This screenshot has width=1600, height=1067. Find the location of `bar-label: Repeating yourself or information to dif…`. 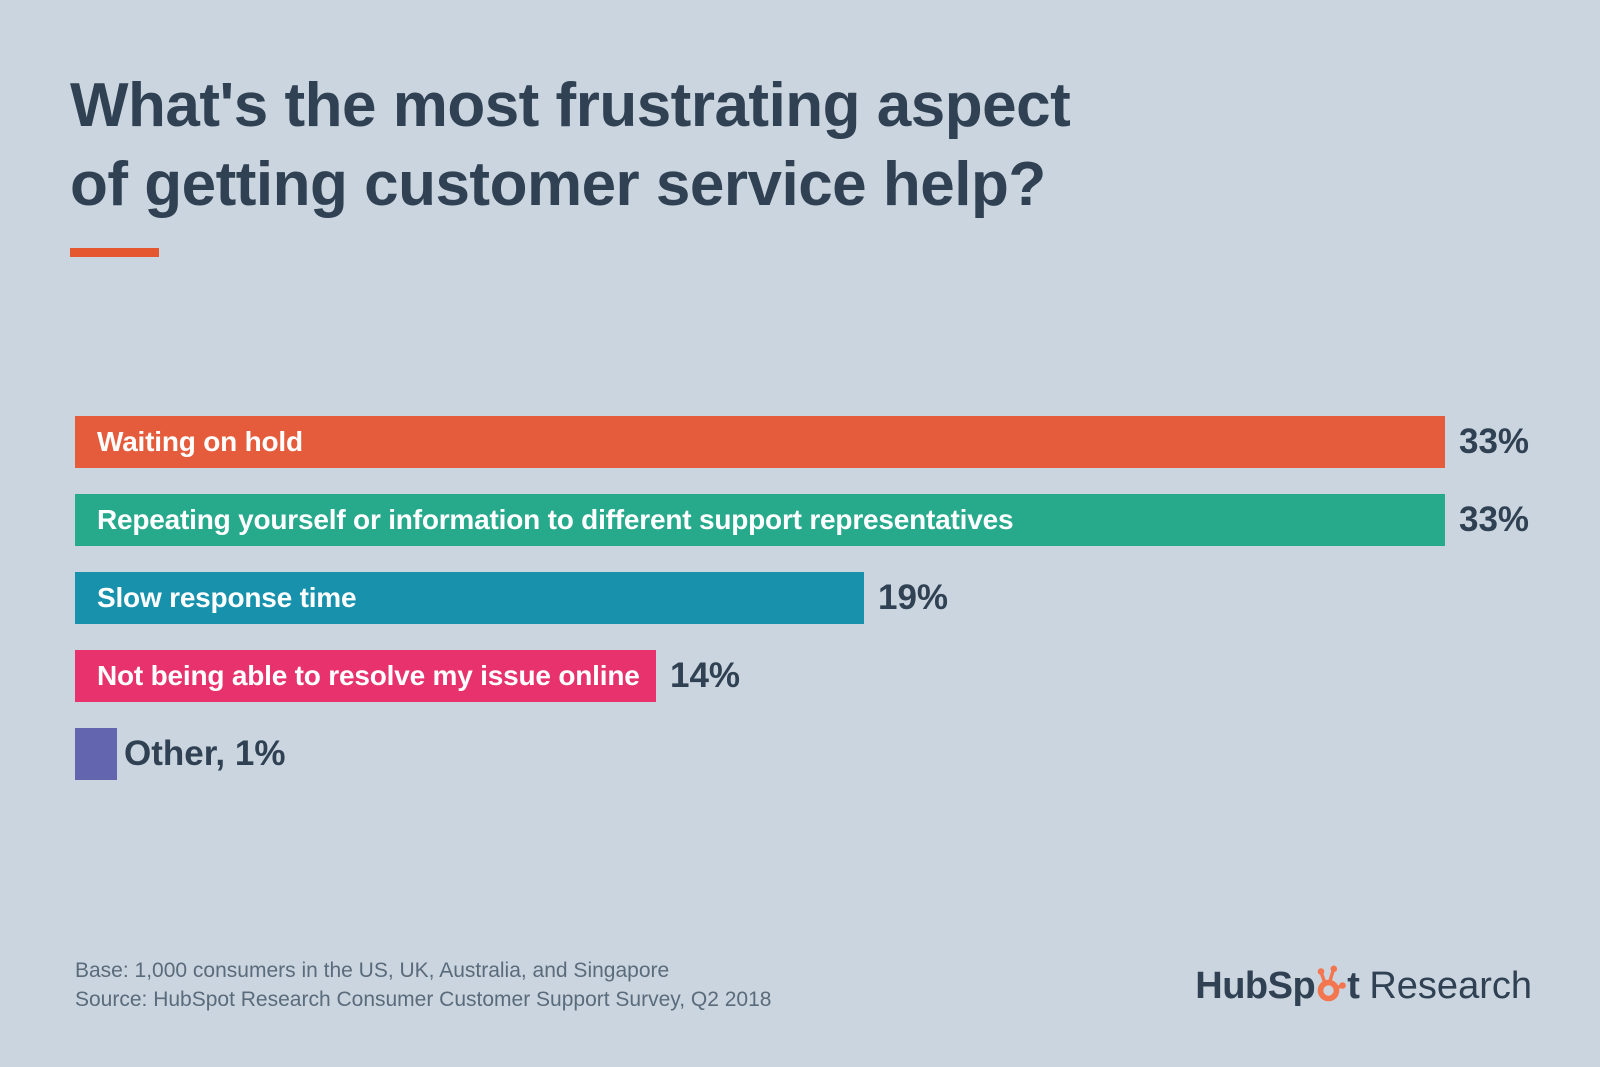

bar-label: Repeating yourself or information to dif… is located at coordinates (555, 519).